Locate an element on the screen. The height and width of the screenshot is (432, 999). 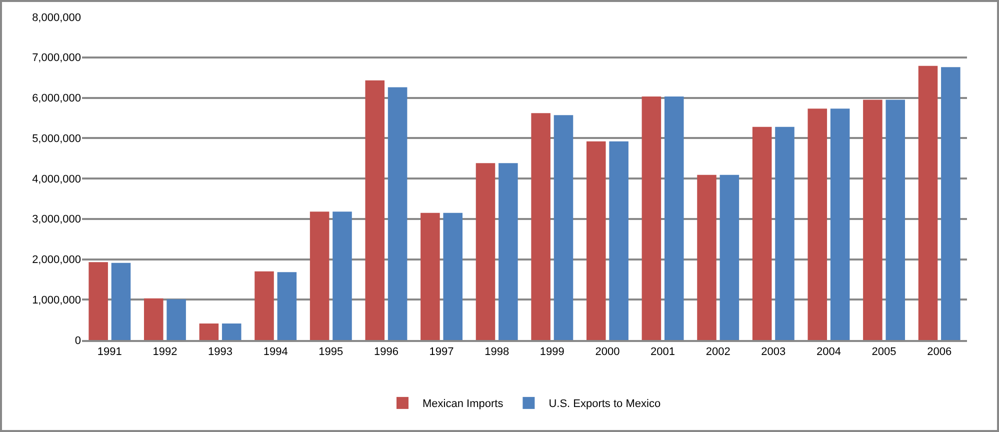
x-tick-label: 2004 is located at coordinates (828, 352).